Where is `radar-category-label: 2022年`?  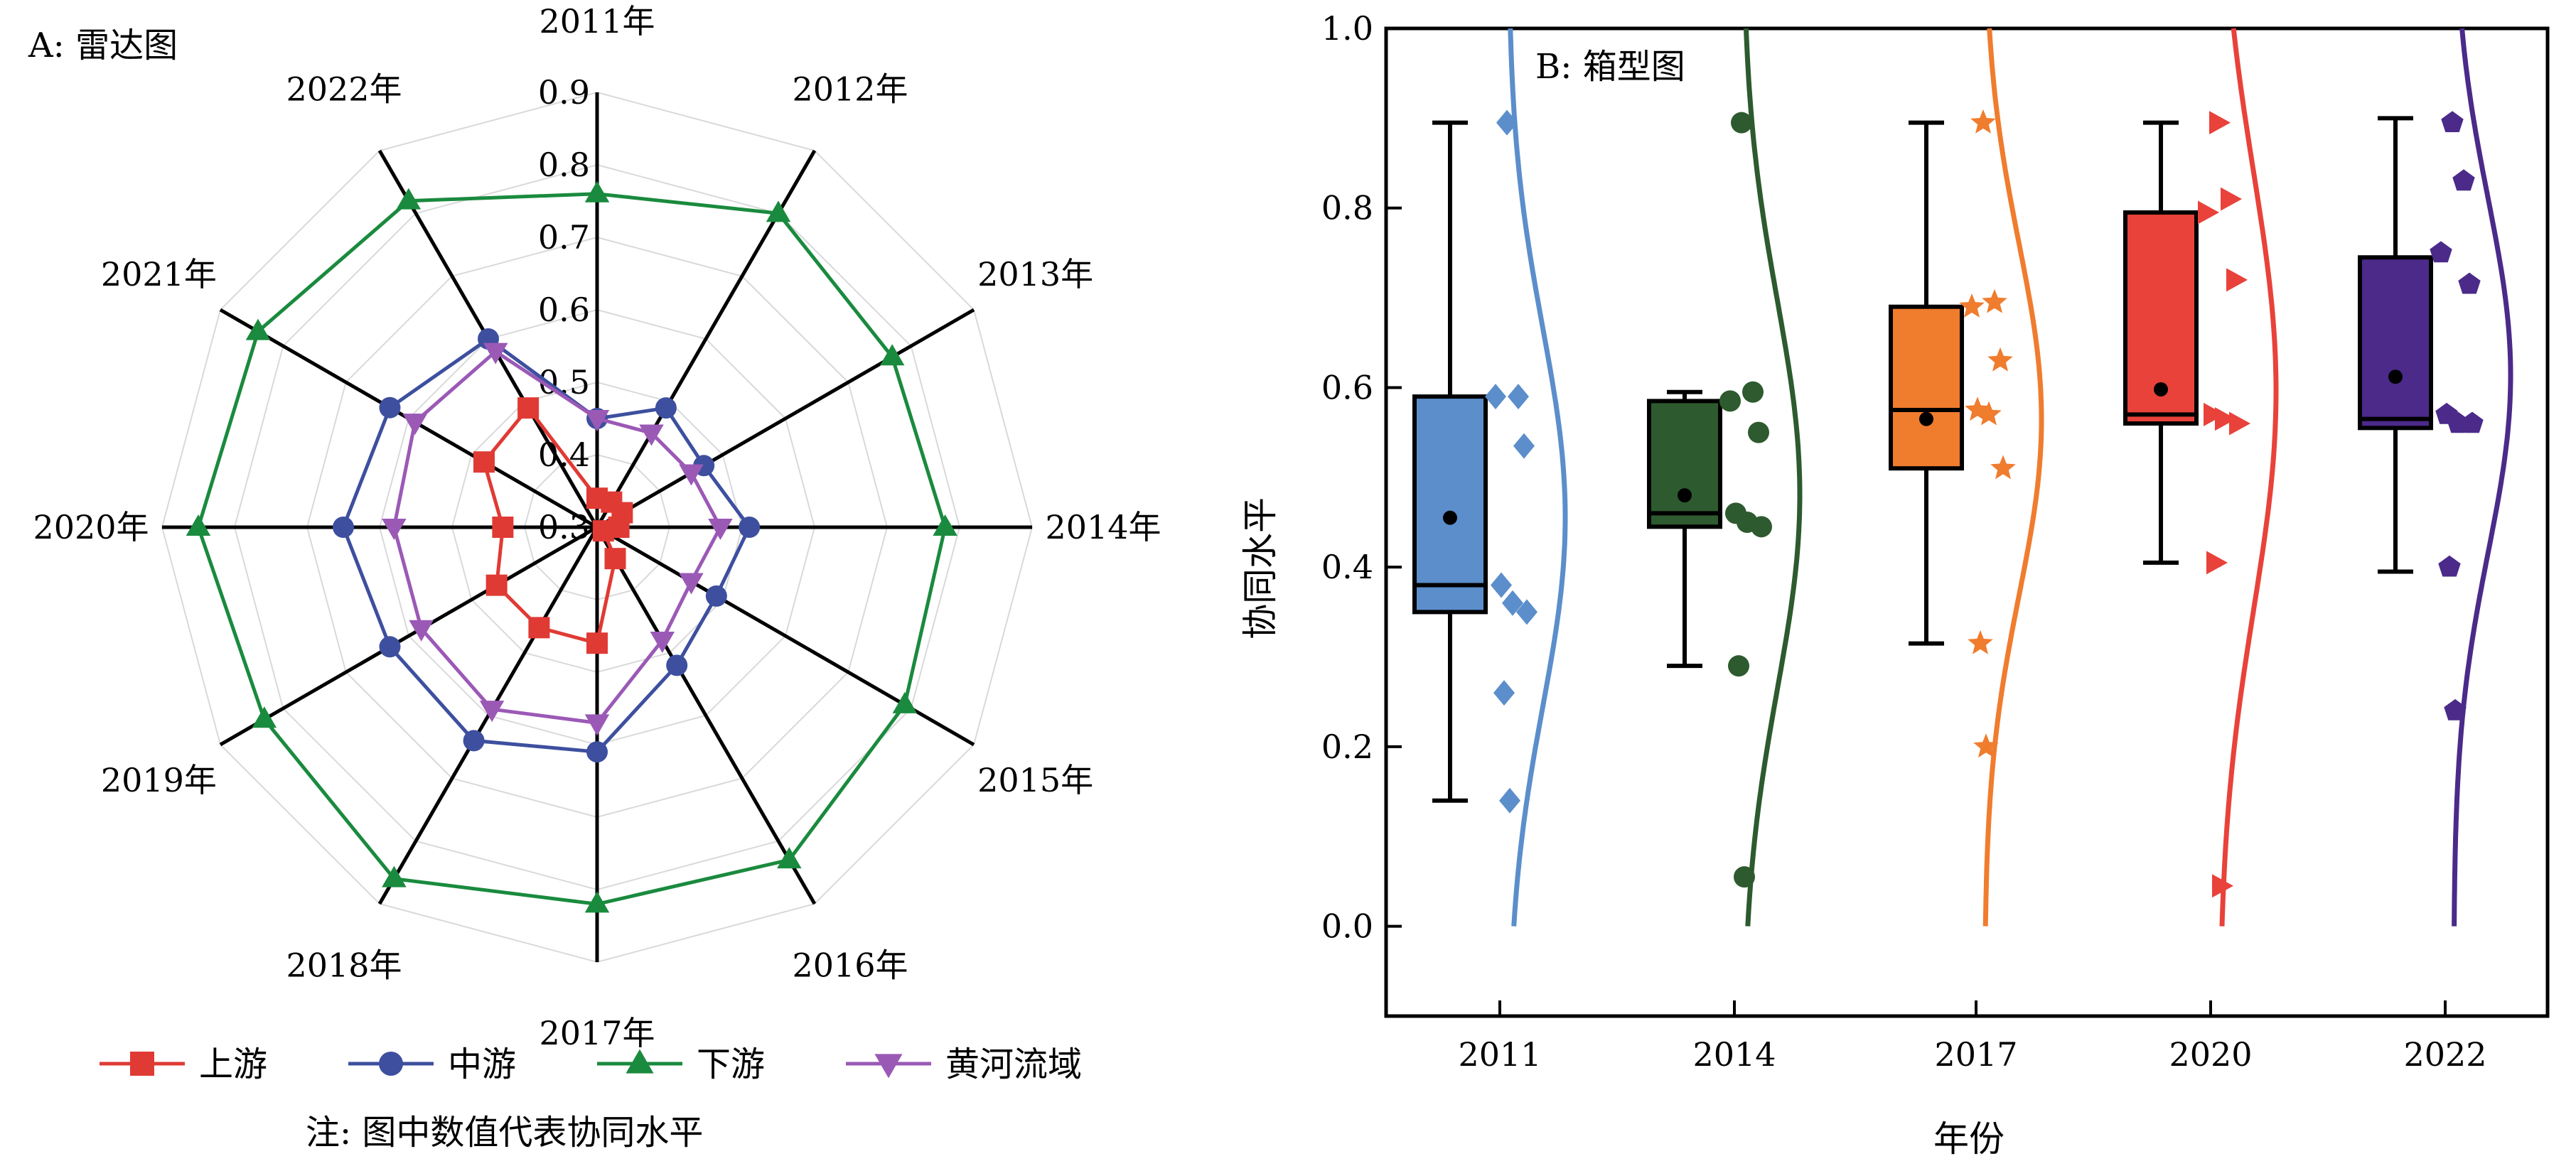 radar-category-label: 2022年 is located at coordinates (344, 89).